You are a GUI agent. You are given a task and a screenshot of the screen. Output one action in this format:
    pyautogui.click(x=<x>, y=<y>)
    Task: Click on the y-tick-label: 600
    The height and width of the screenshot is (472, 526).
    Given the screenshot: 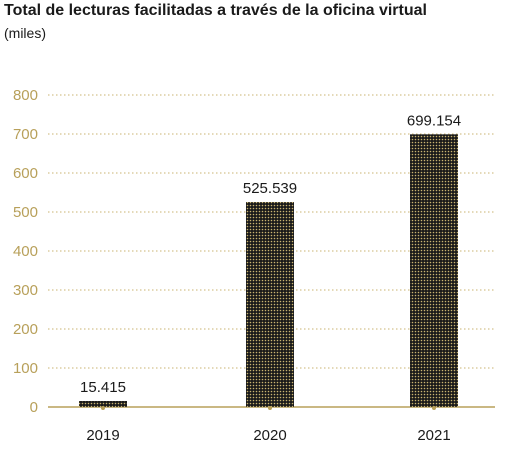 What is the action you would take?
    pyautogui.click(x=25, y=173)
    